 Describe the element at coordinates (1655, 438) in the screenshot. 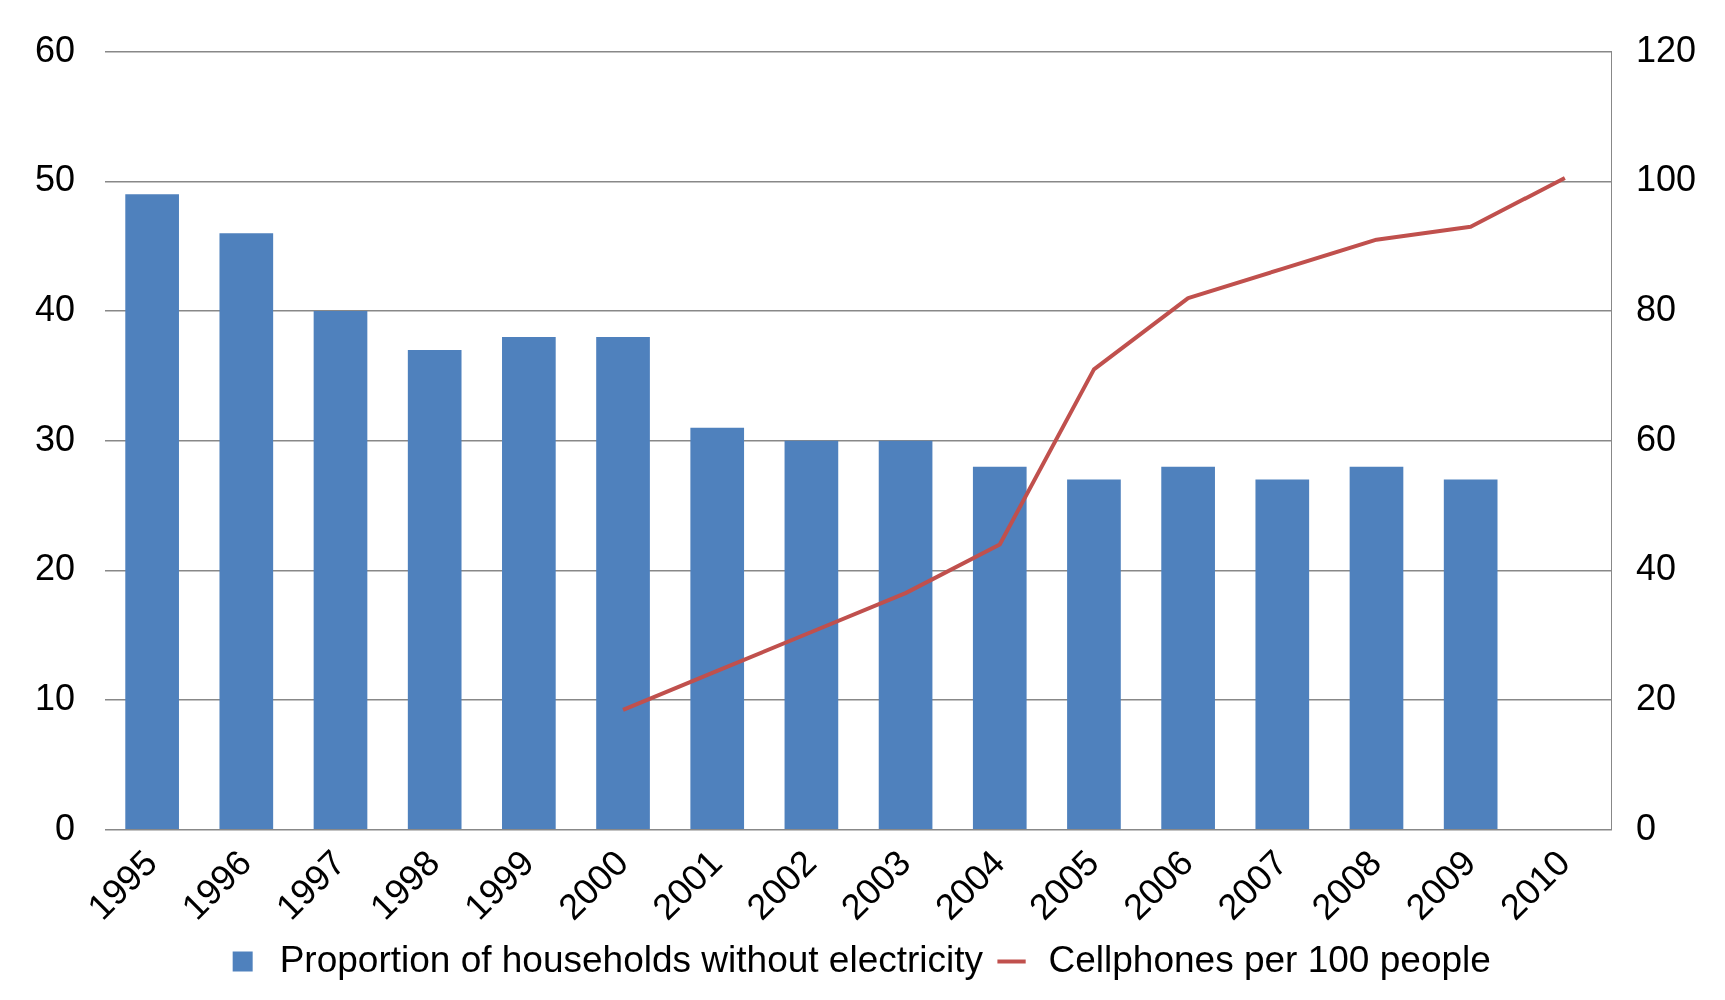

I see `y2-tick-label: 60` at that location.